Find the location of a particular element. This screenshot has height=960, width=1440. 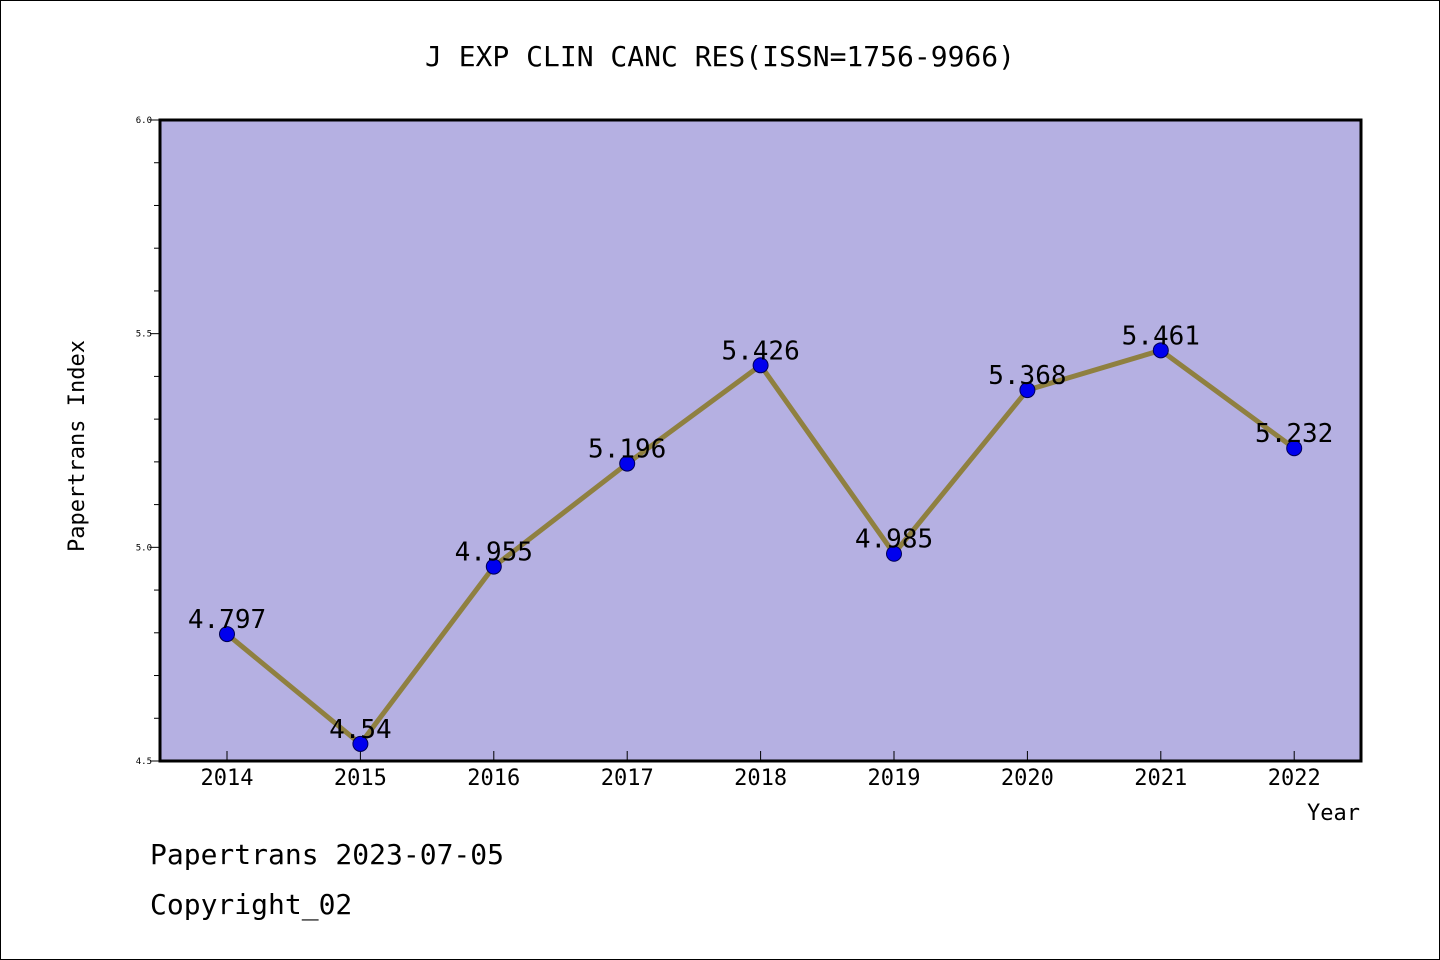

data-label: 5.232 is located at coordinates (1294, 434).